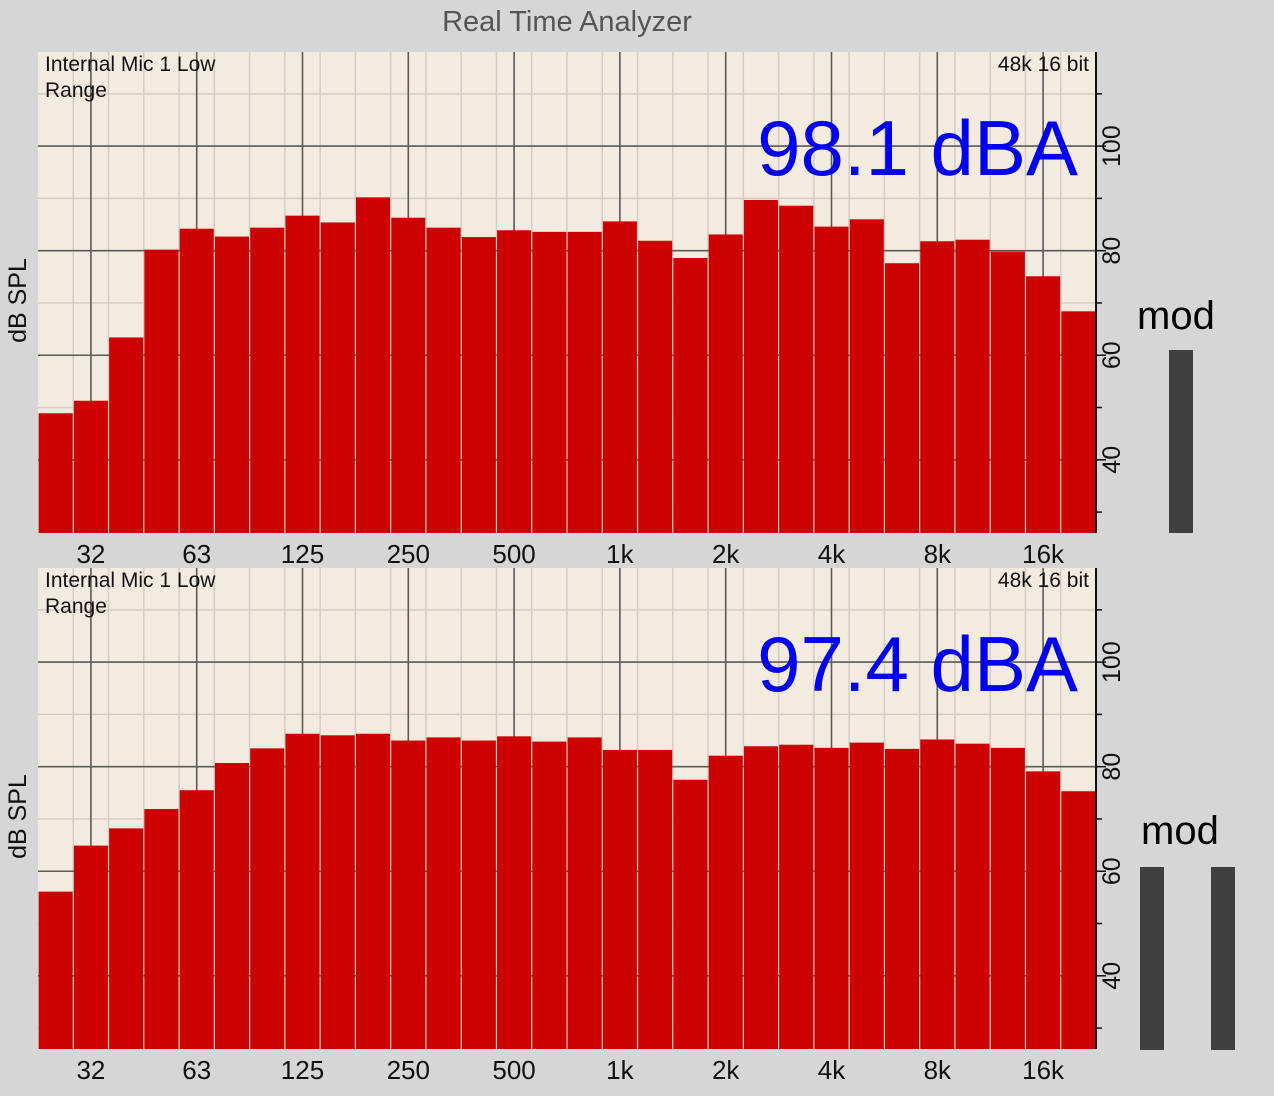 Image resolution: width=1274 pixels, height=1096 pixels. I want to click on level-readout: 97.4 dBA, so click(917, 664).